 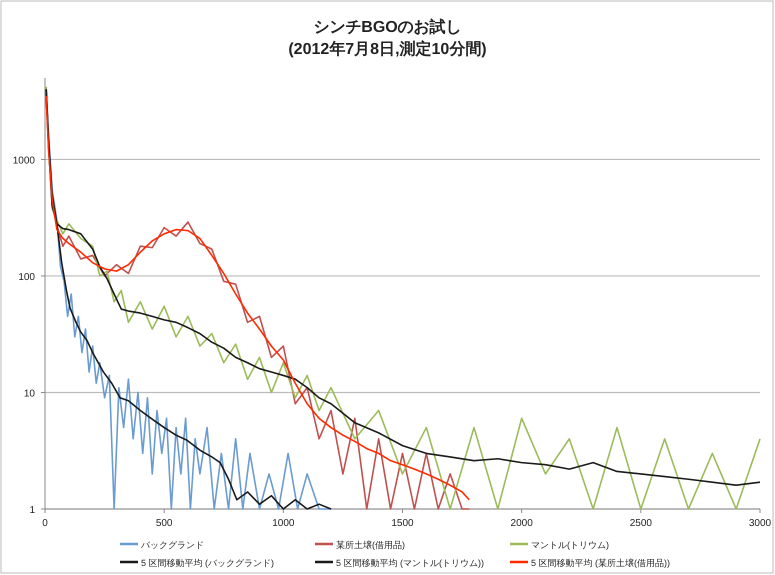 What do you see at coordinates (370, 545) in the screenshot?
I see `legend-label: 某所土壌(借用品)` at bounding box center [370, 545].